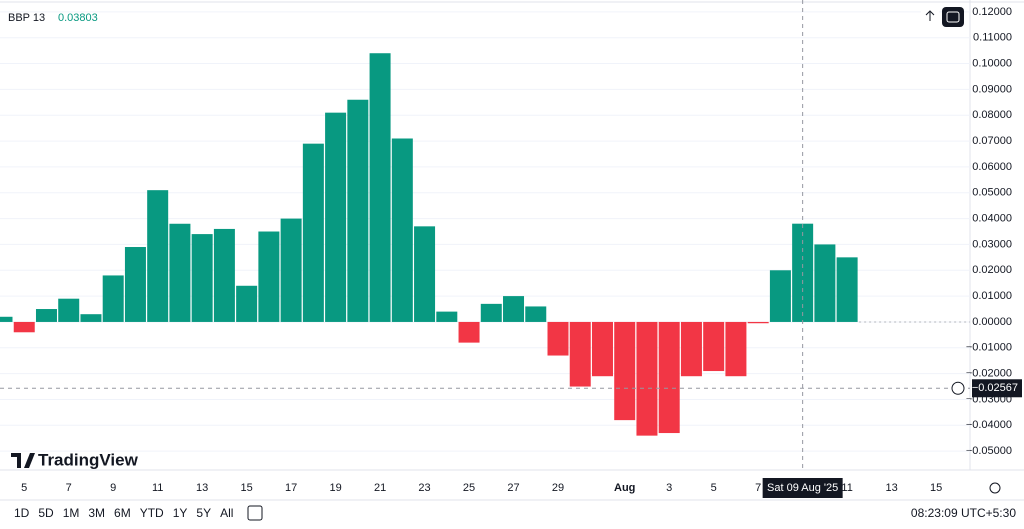 Image resolution: width=1024 pixels, height=529 pixels. I want to click on arrow-icon, so click(930, 15).